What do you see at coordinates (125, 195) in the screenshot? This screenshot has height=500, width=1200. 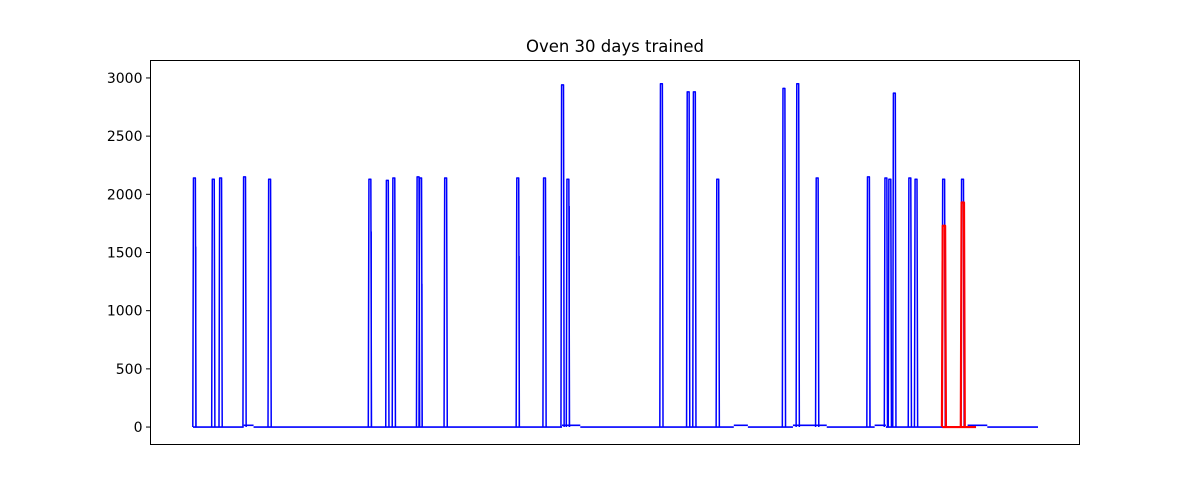 I see `y-tick-label: 2000` at bounding box center [125, 195].